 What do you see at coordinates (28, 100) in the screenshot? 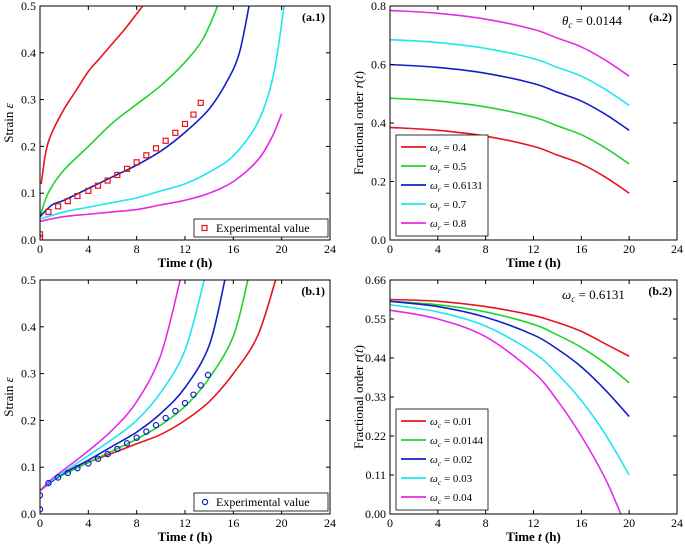
I see `y-tick-label: 0.3` at bounding box center [28, 100].